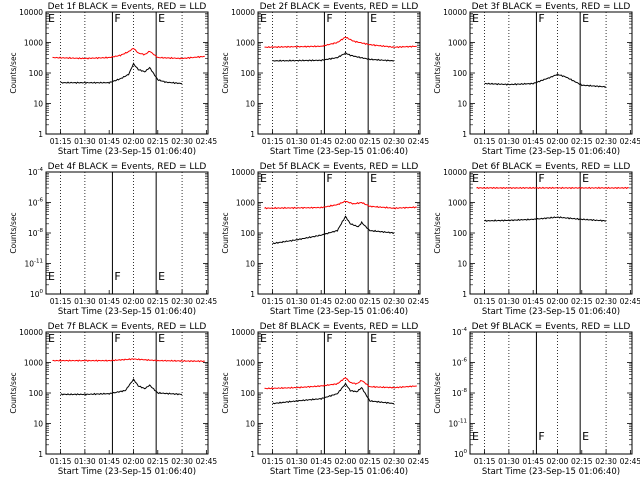 The width and height of the screenshot is (640, 480). What do you see at coordinates (36, 203) in the screenshot?
I see `y-tick-label: 10⁻⁶` at bounding box center [36, 203].